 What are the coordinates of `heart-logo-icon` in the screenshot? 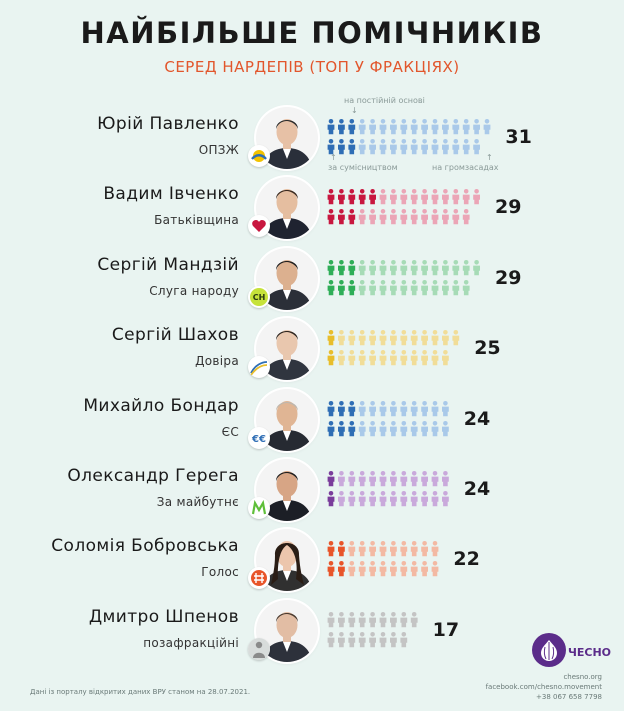 It's located at (259, 226).